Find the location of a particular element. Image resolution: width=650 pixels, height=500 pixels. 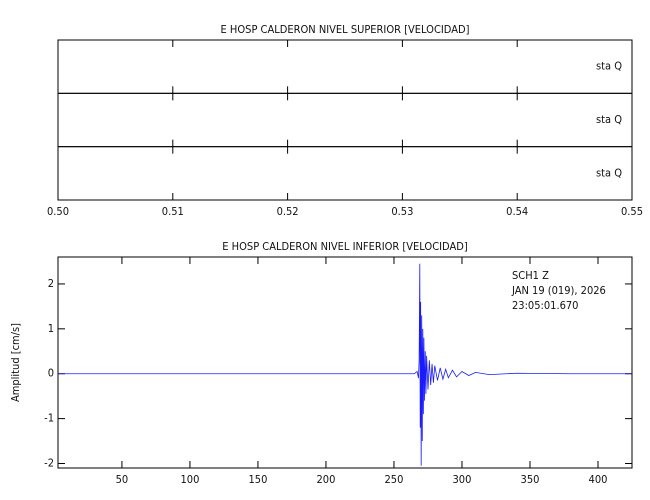

y-tick-label: 2 is located at coordinates (51, 283).